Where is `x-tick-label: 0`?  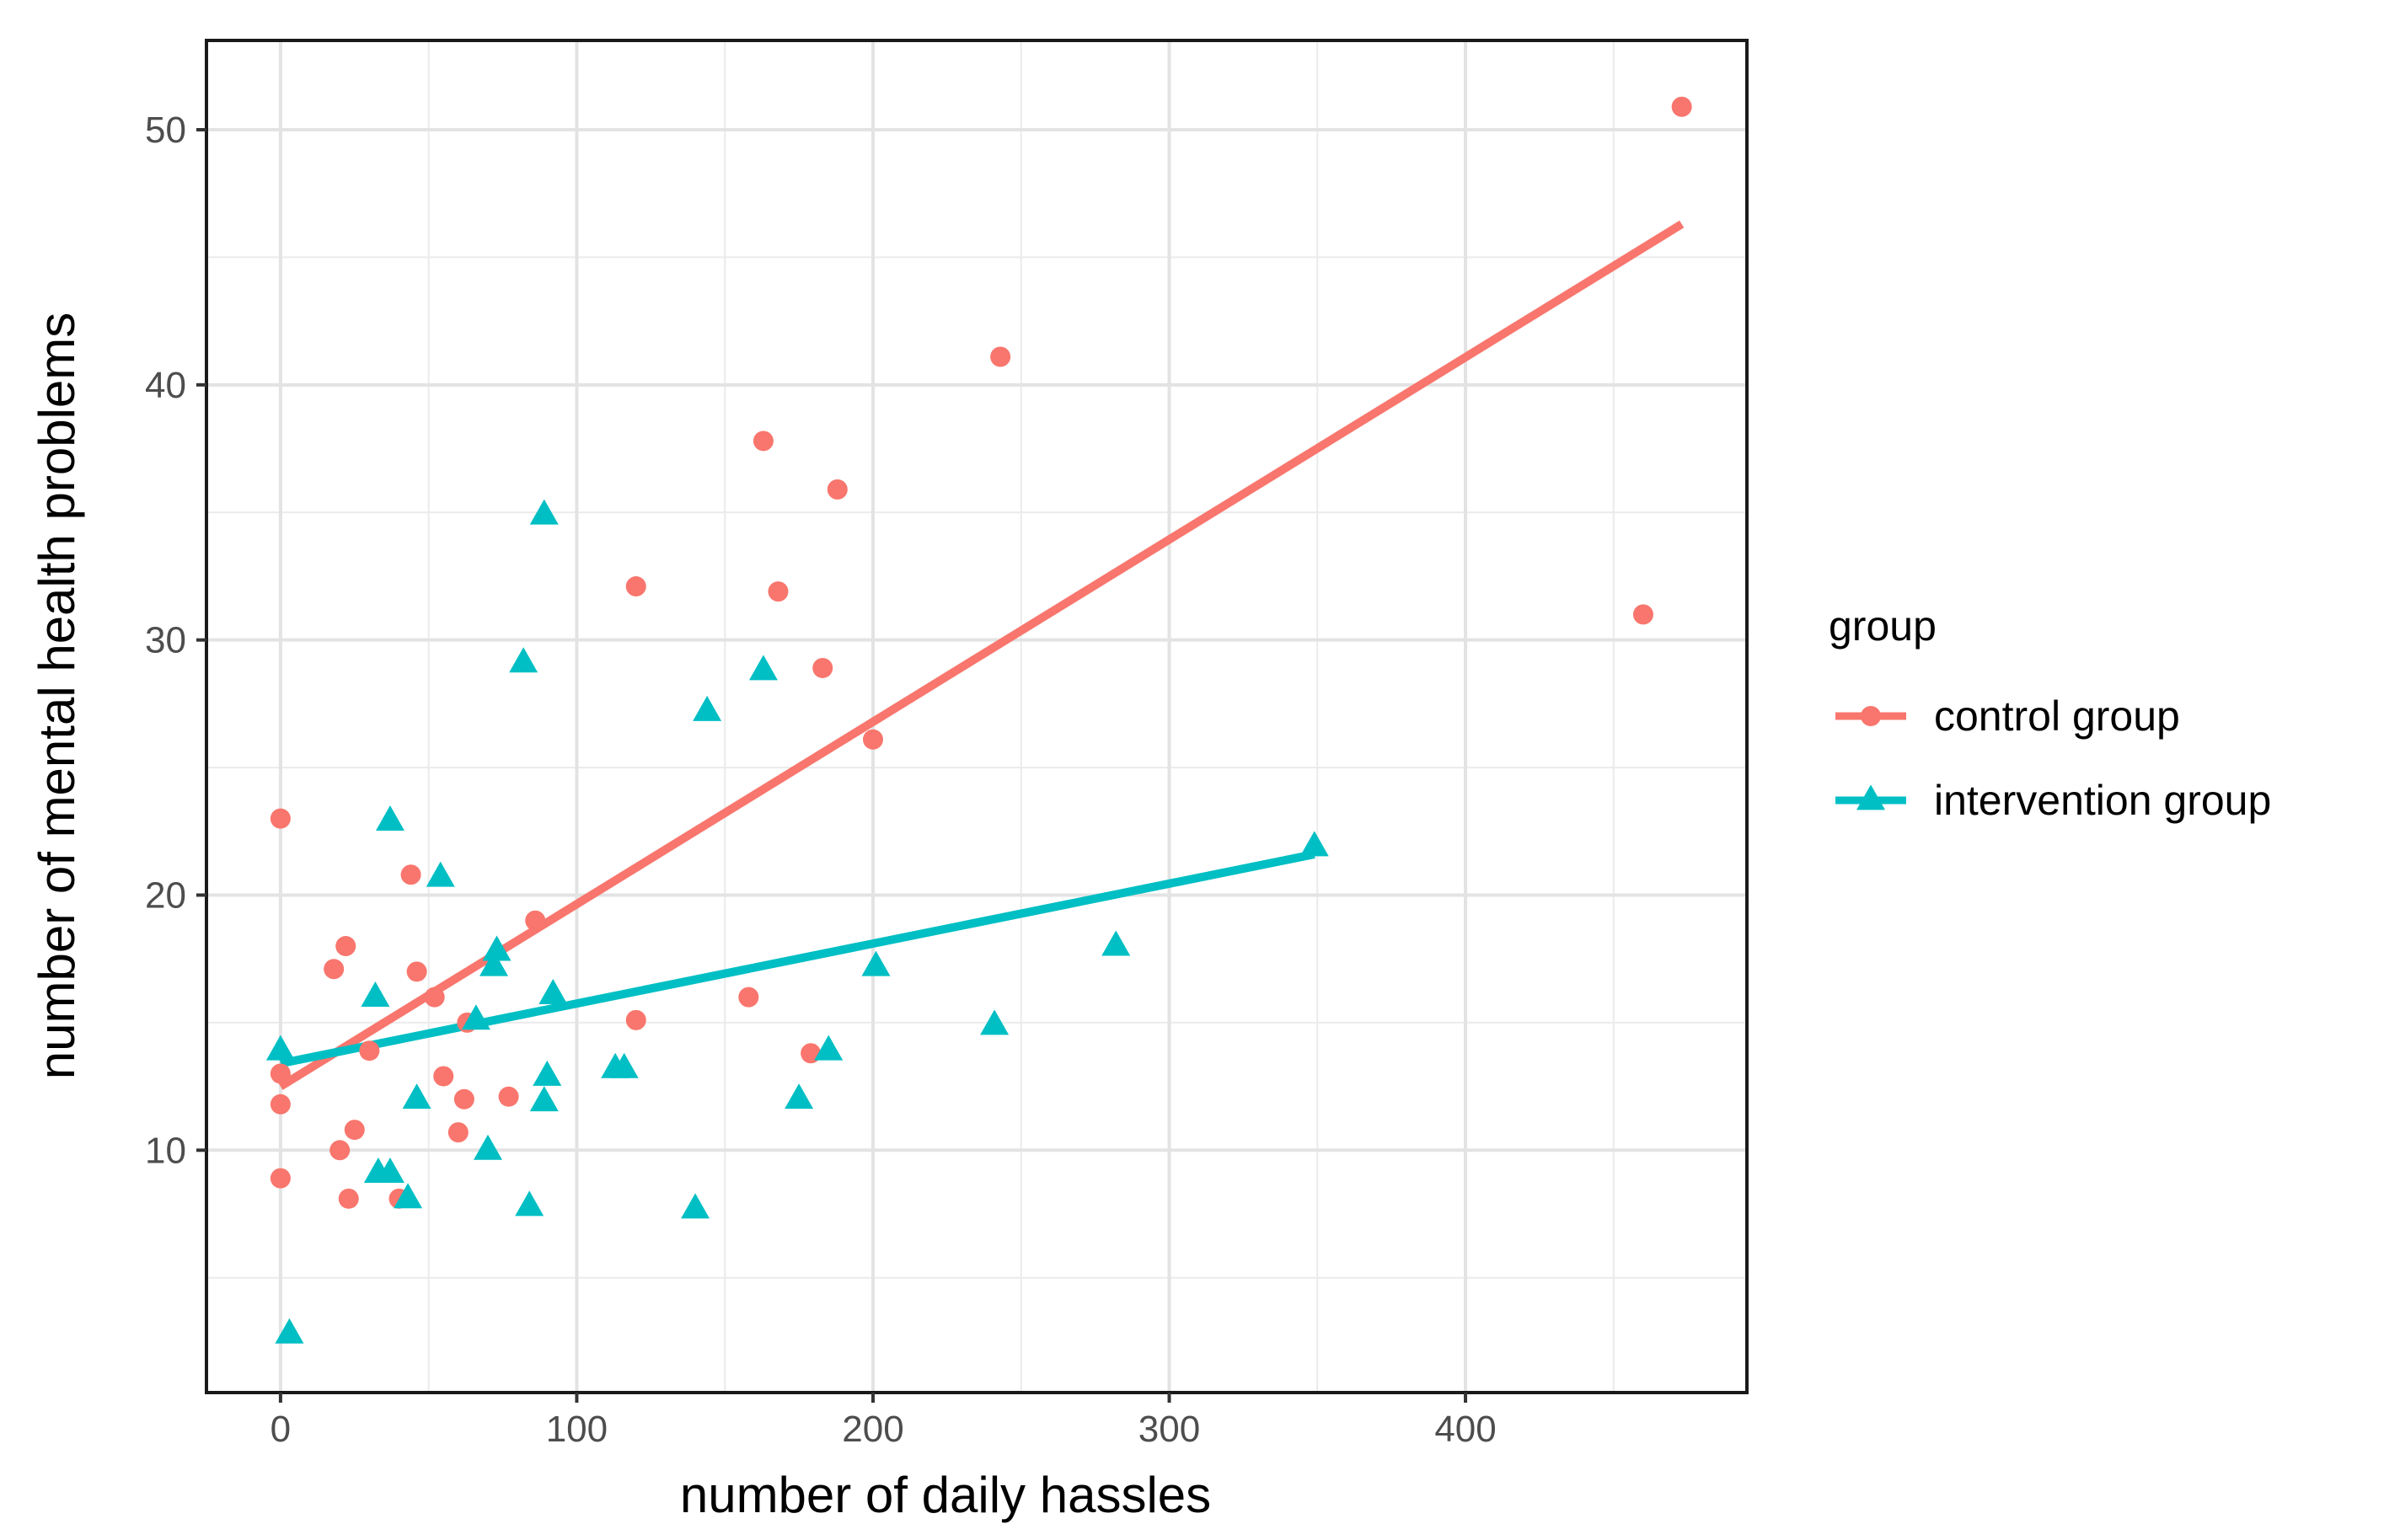
x-tick-label: 0 is located at coordinates (281, 1430).